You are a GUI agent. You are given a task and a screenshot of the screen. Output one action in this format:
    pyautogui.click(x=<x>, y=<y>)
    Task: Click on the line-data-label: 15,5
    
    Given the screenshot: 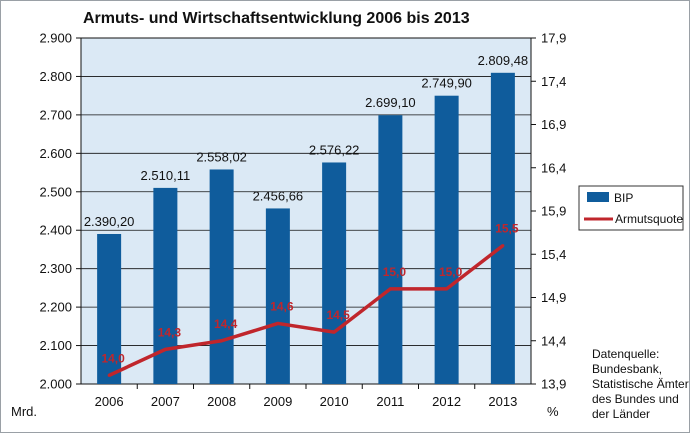 What is the action you would take?
    pyautogui.click(x=507, y=229)
    